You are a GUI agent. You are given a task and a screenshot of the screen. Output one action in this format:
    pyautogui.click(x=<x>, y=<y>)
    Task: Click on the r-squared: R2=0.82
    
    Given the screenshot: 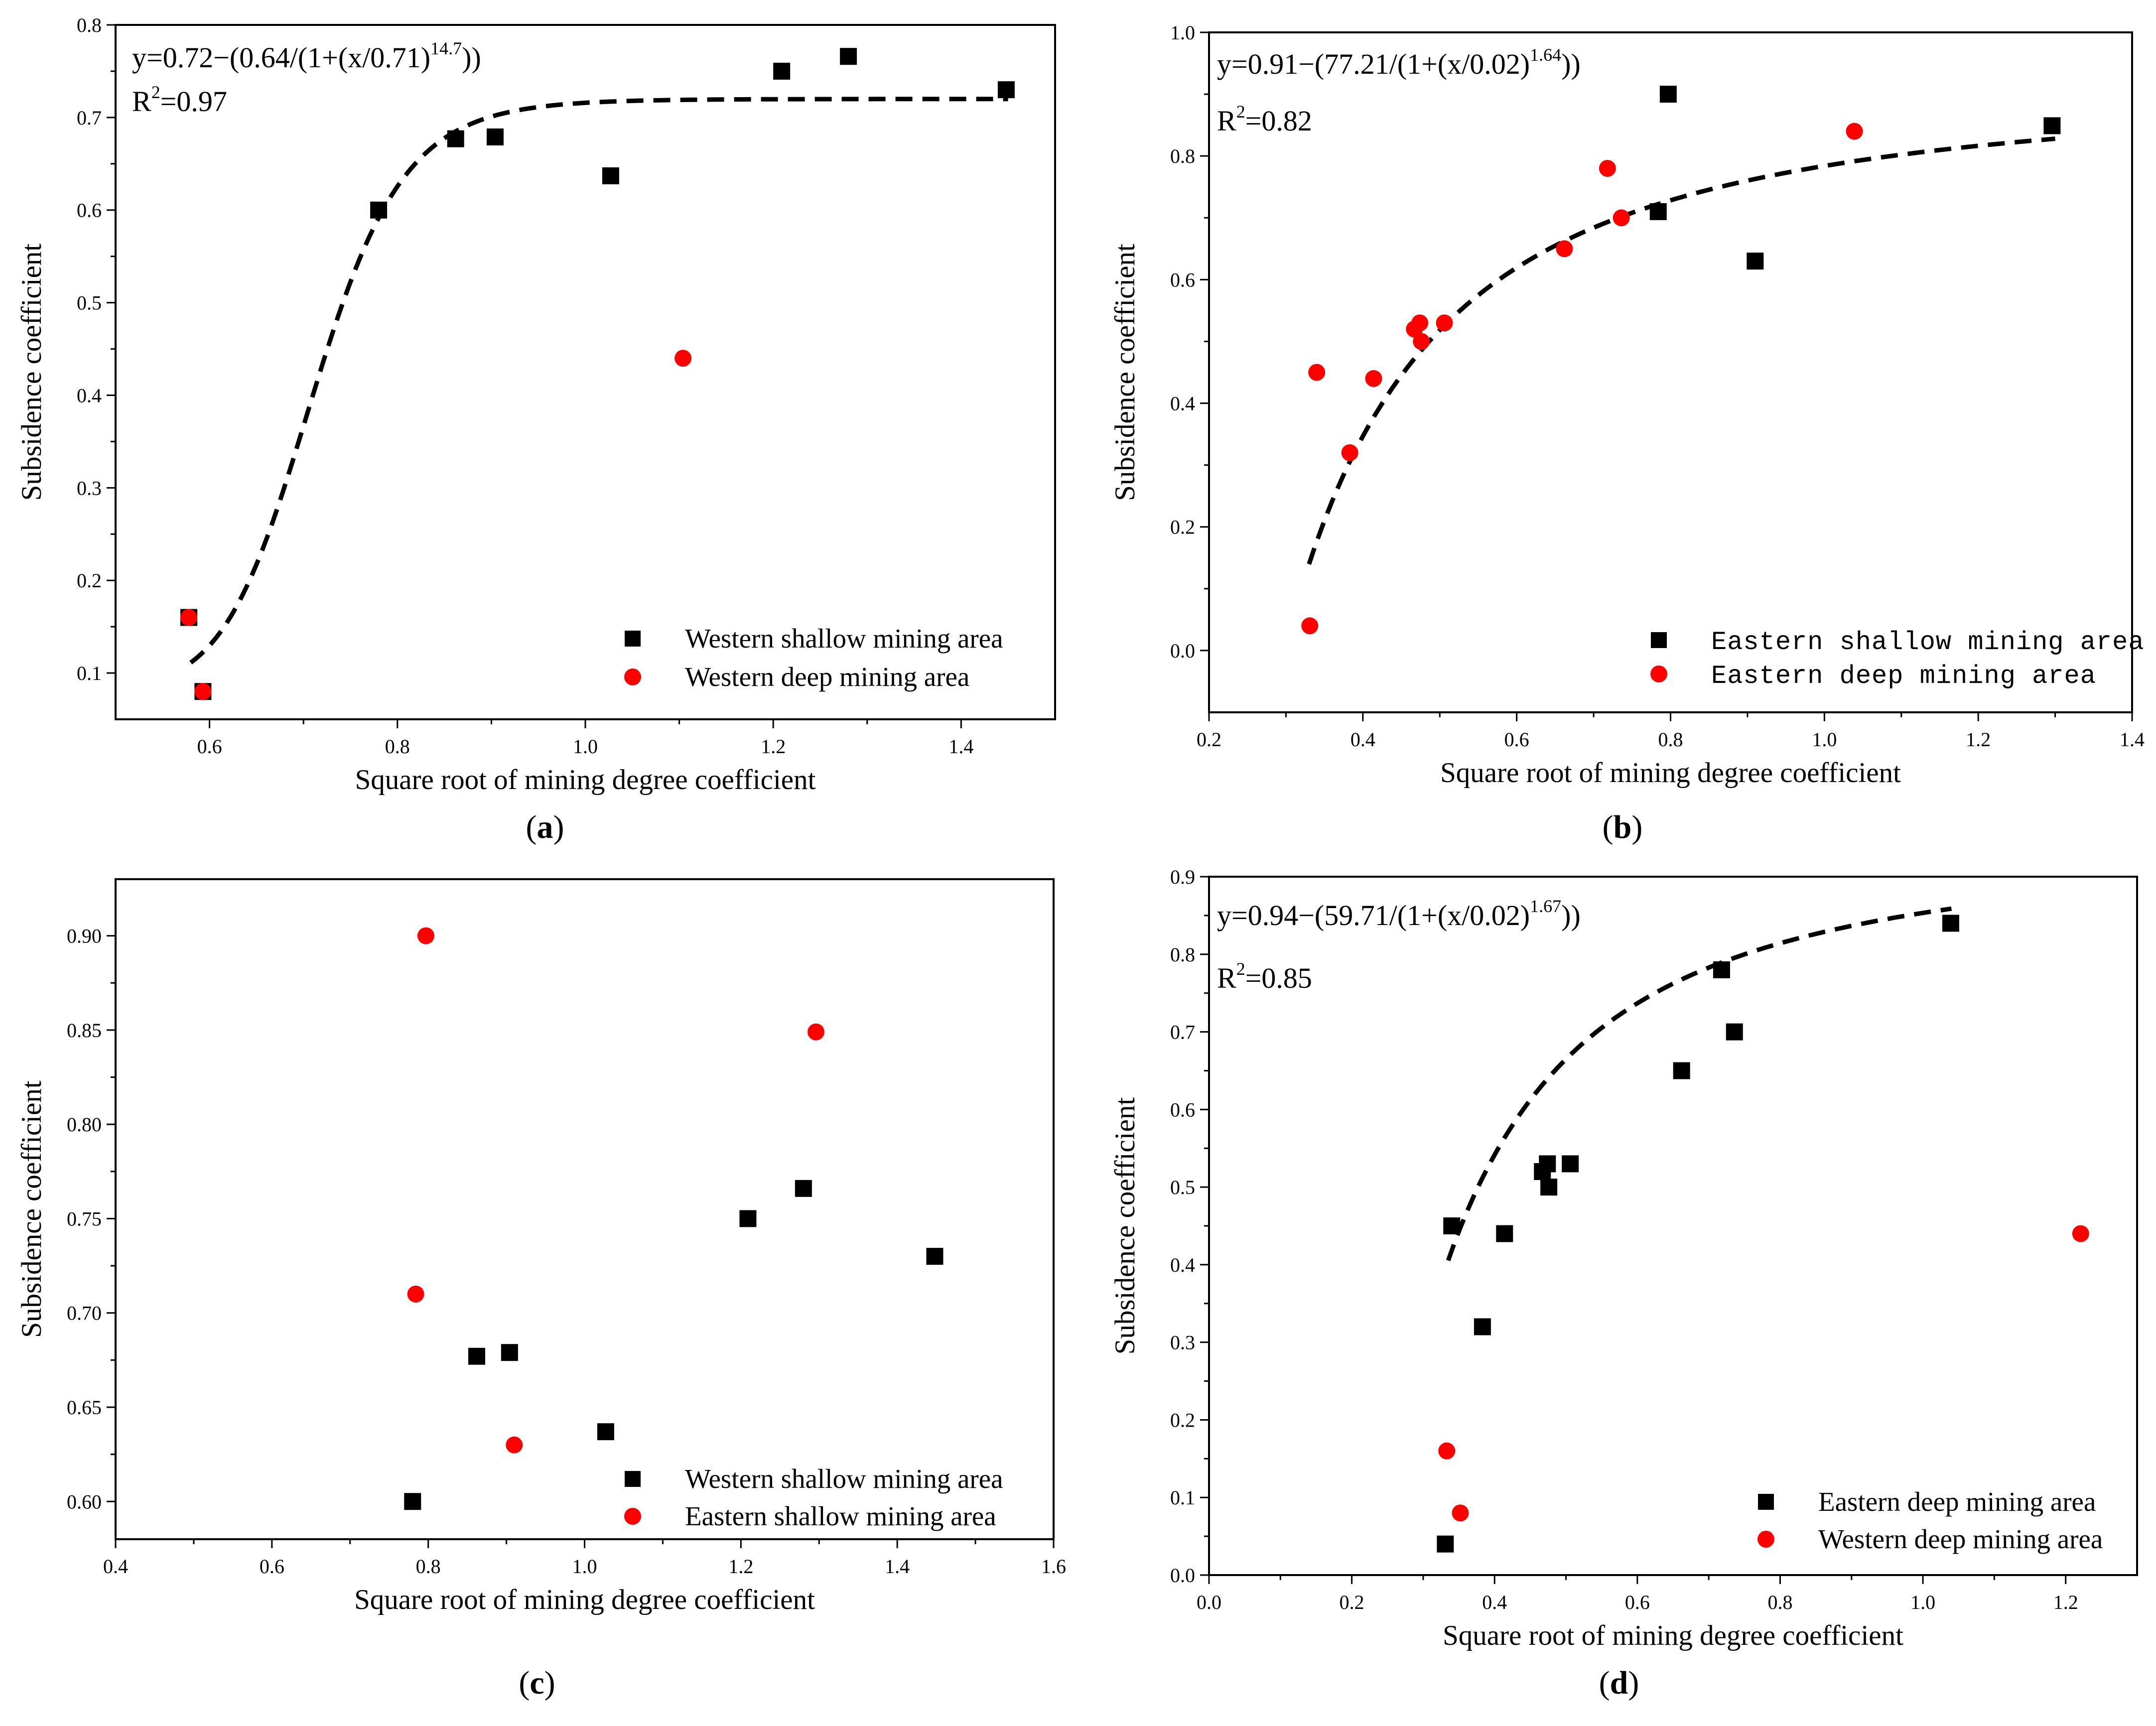 What is the action you would take?
    pyautogui.click(x=1264, y=120)
    